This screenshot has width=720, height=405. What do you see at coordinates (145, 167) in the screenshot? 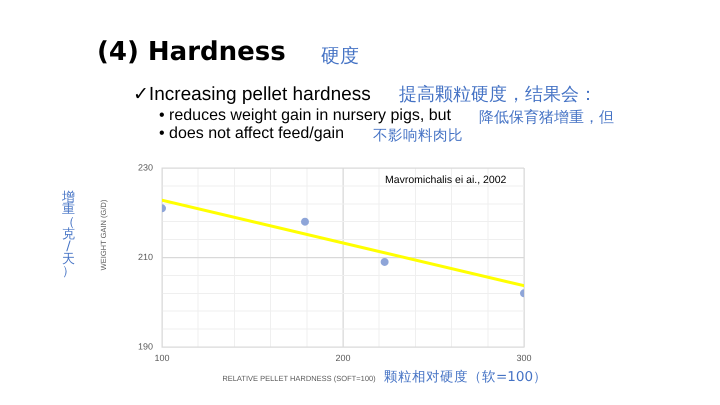
I see `y-tick-label: 230` at bounding box center [145, 167].